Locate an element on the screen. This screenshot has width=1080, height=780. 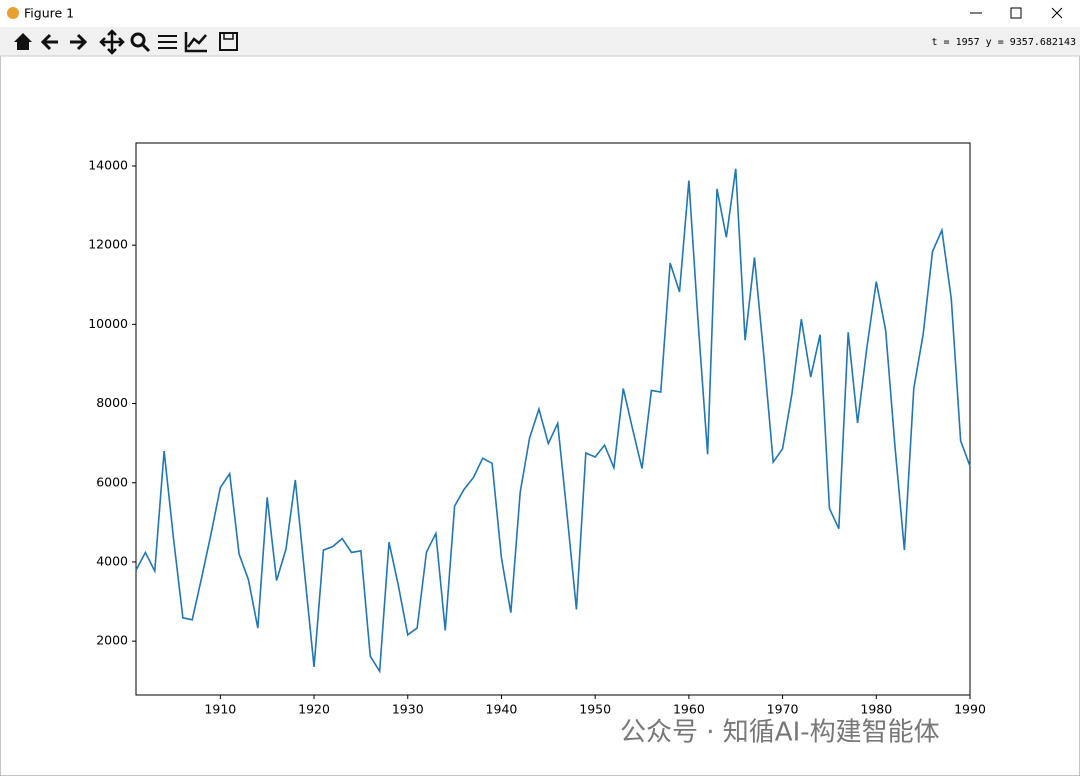
save-icon-part is located at coordinates (228, 36).